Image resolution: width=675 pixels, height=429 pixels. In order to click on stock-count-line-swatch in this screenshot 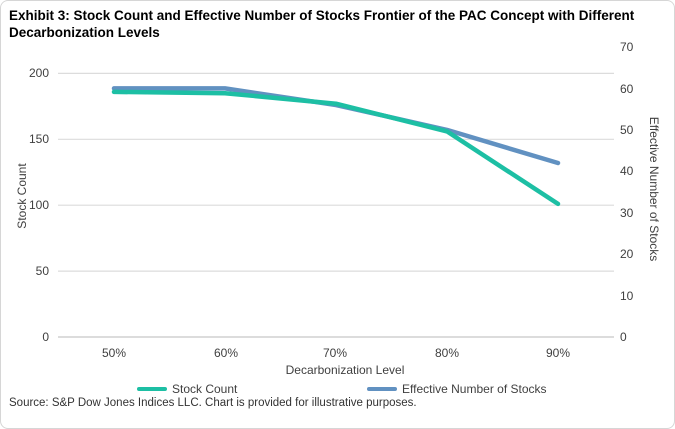, I will do `click(152, 389)`.